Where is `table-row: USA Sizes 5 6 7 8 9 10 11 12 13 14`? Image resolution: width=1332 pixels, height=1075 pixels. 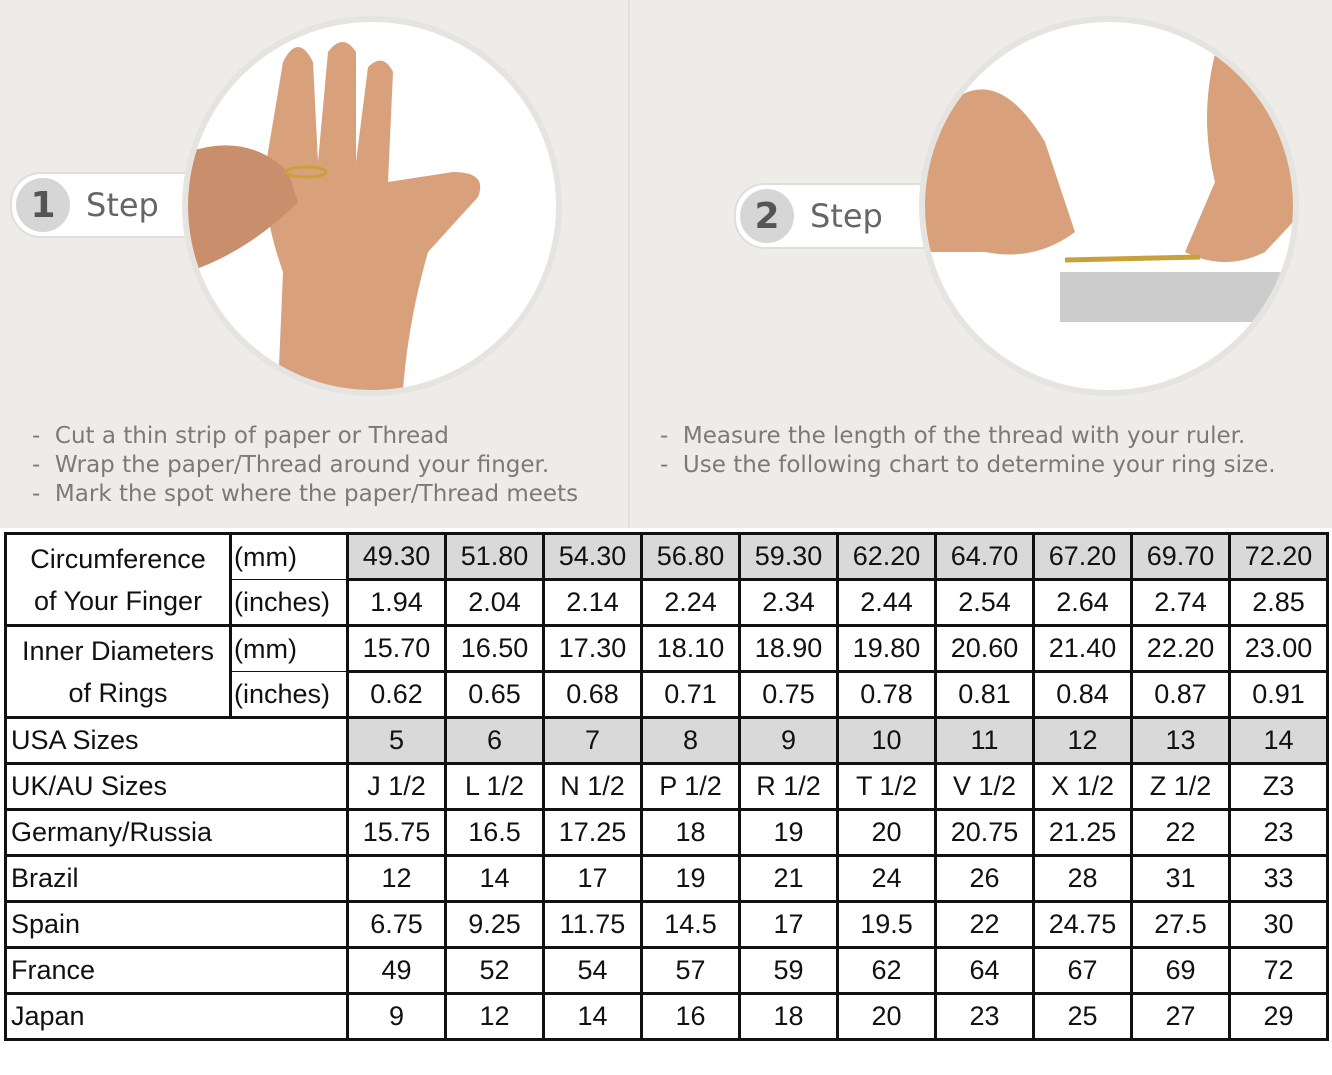 table-row: USA Sizes 5 6 7 8 9 10 11 12 13 14 is located at coordinates (666, 740).